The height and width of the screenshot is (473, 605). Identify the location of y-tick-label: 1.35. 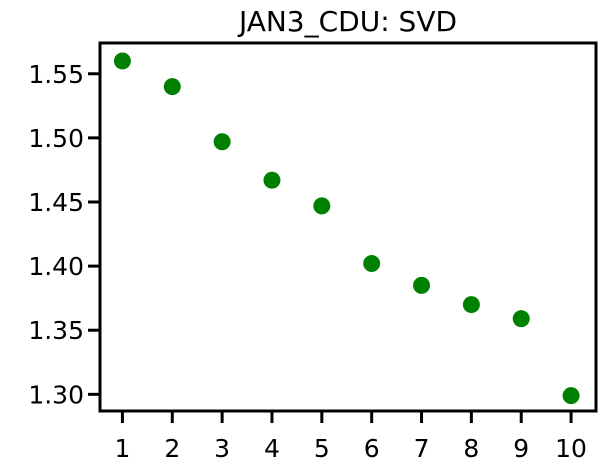
(56, 330).